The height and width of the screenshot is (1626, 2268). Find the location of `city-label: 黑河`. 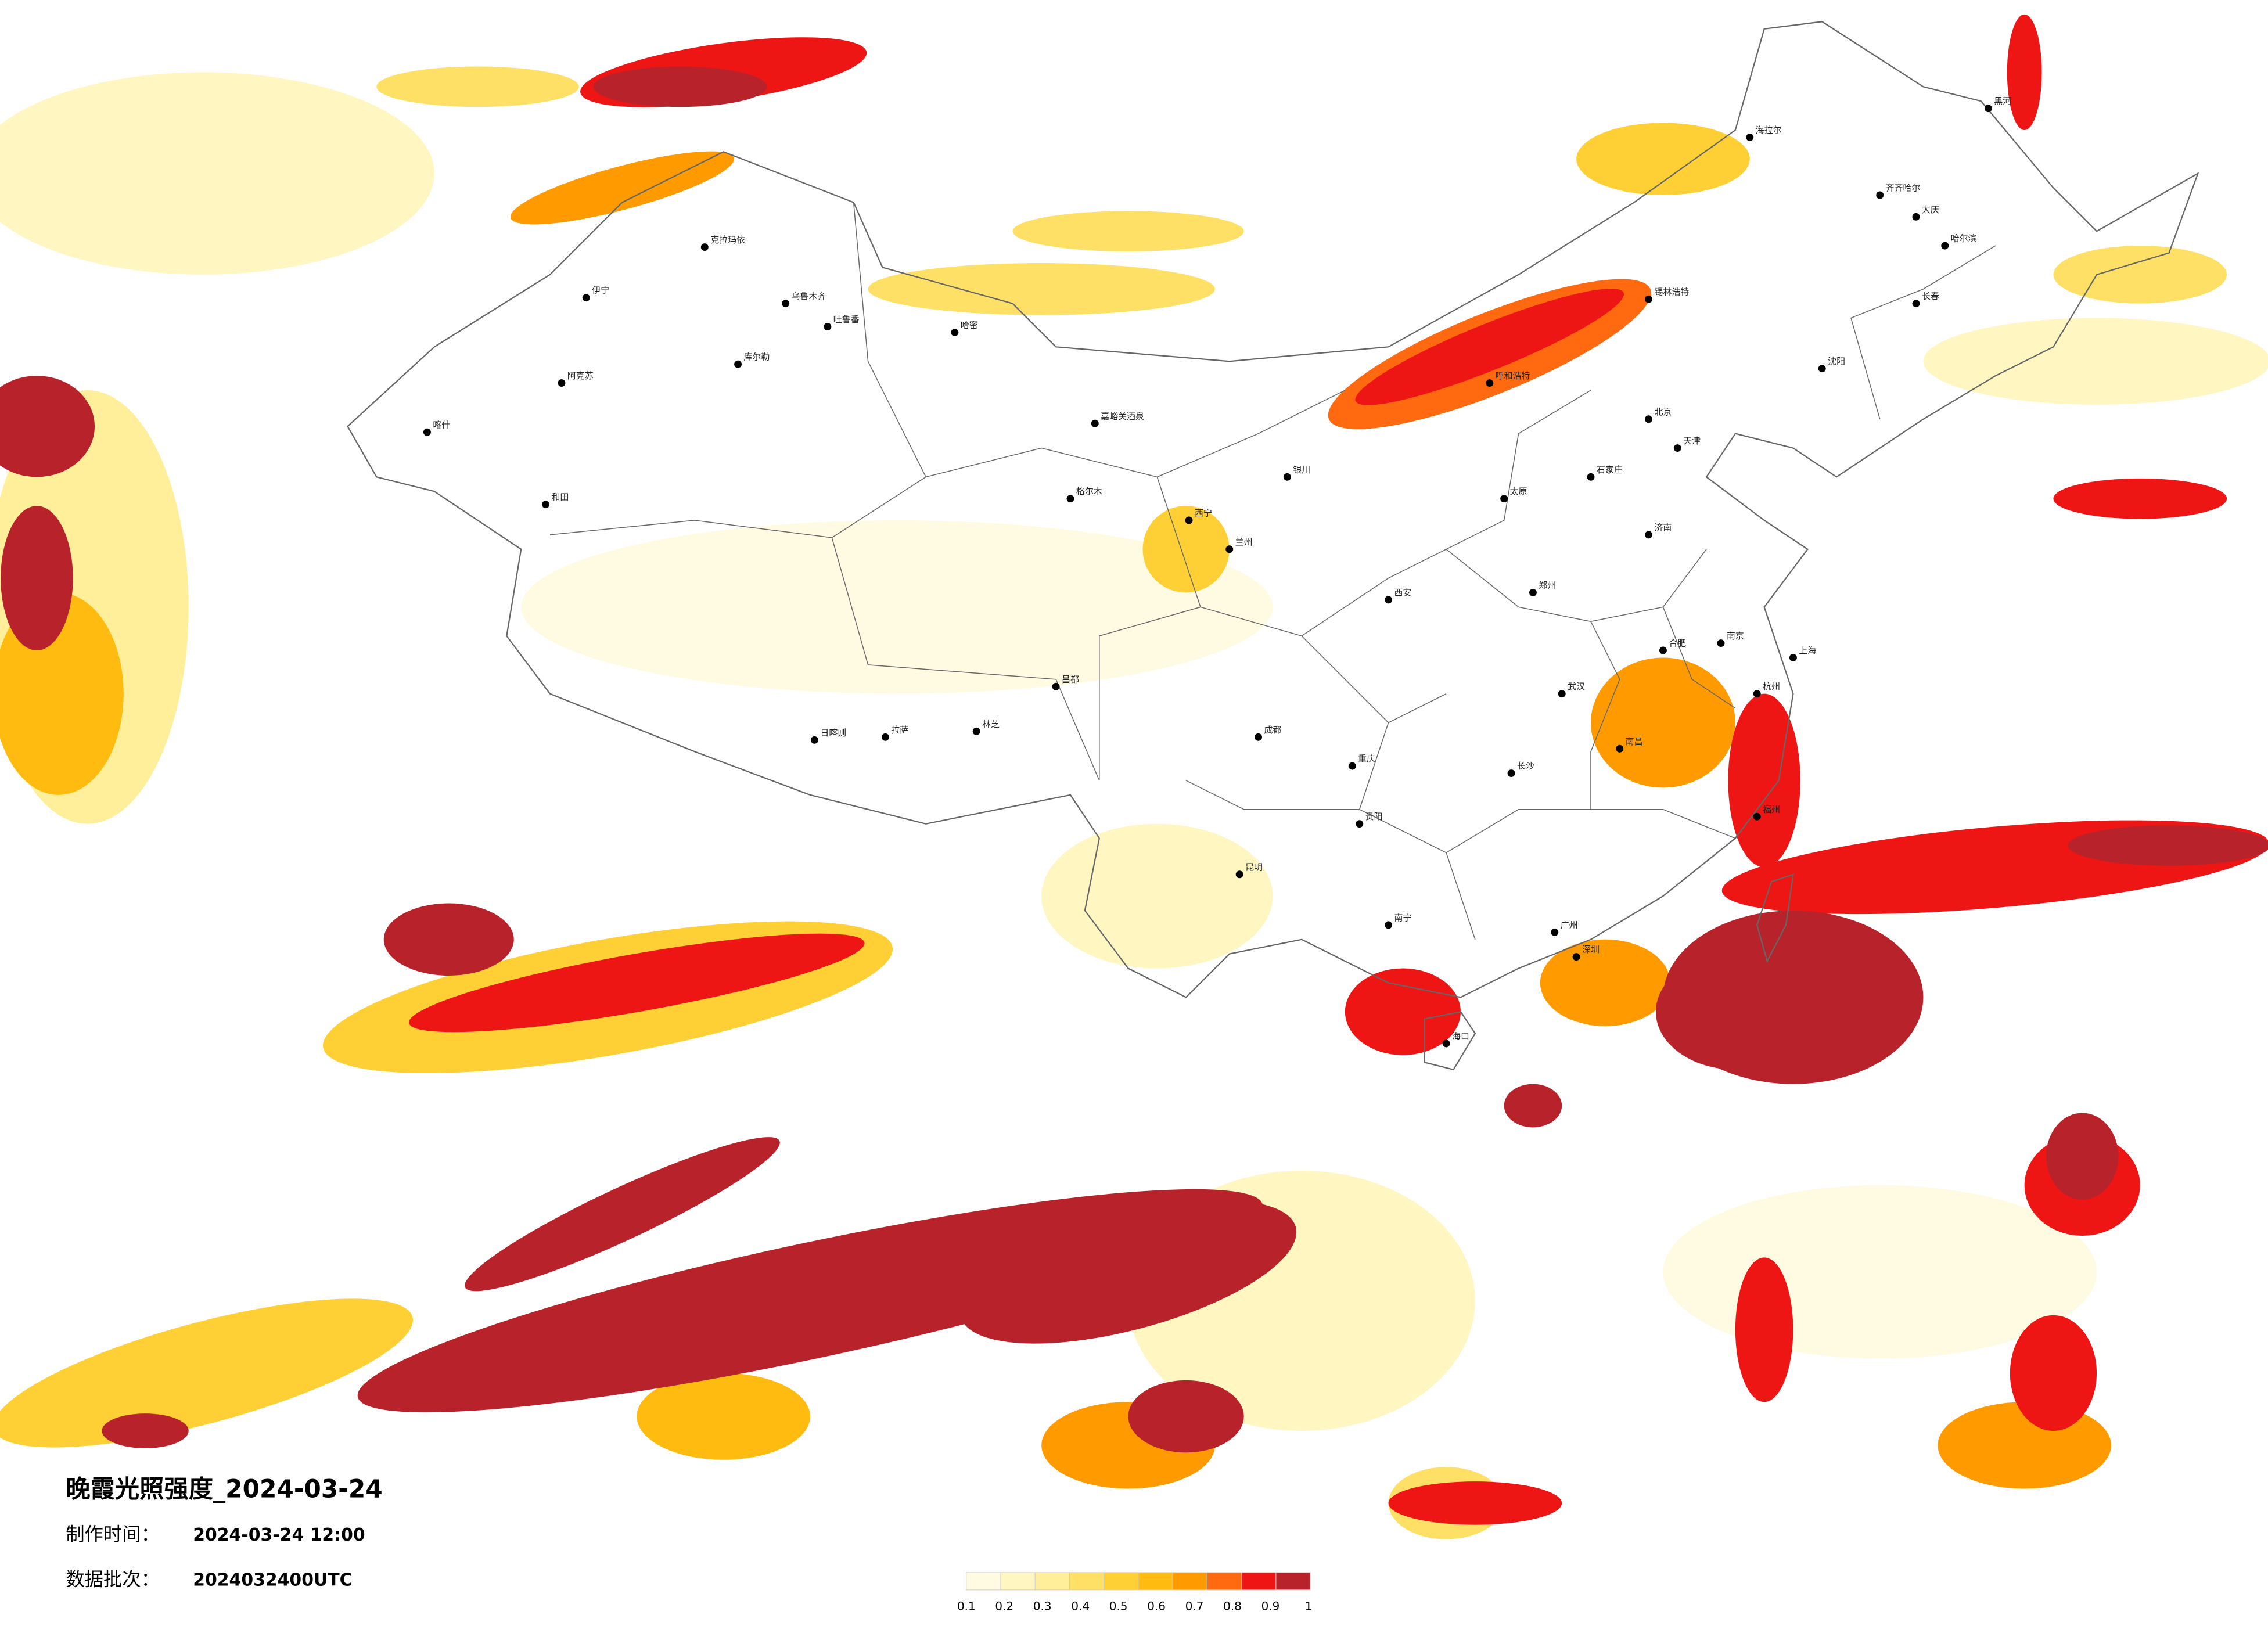

city-label: 黑河 is located at coordinates (2002, 101).